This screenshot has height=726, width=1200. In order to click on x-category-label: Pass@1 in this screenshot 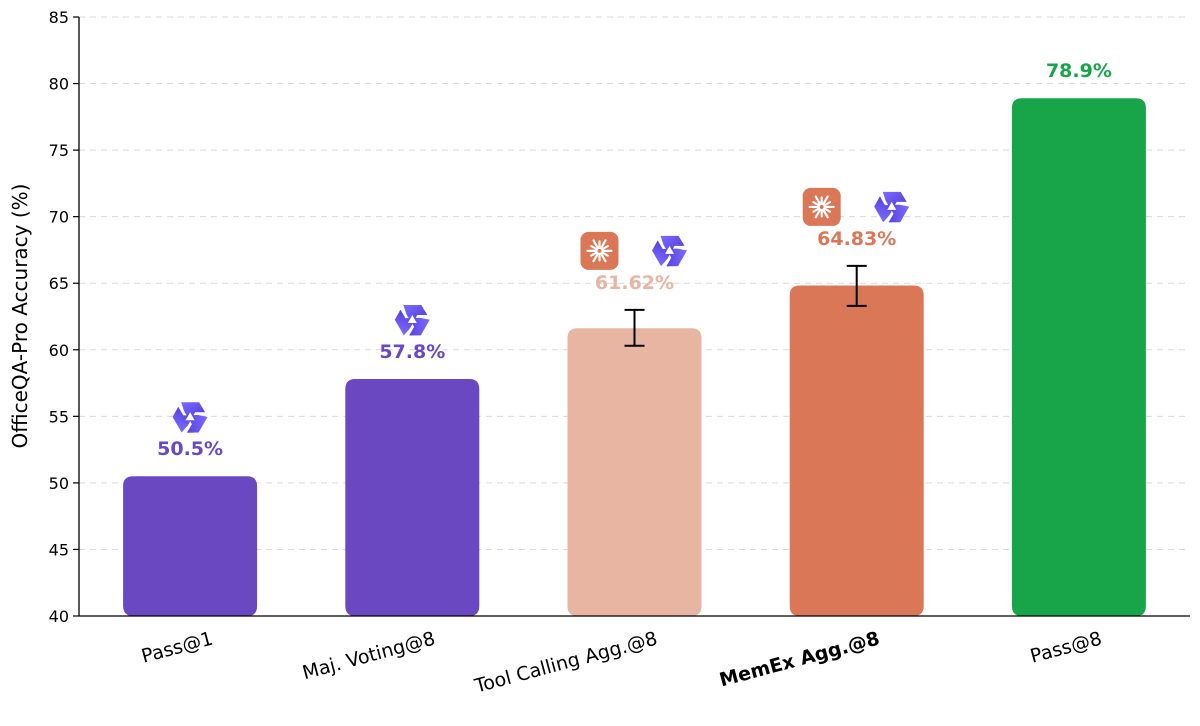, I will do `click(177, 648)`.